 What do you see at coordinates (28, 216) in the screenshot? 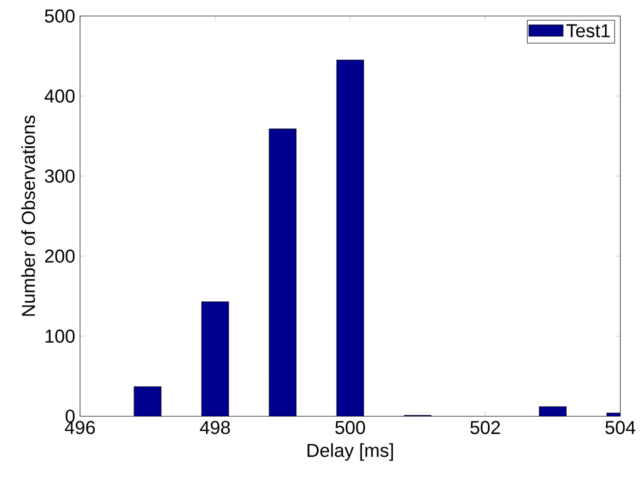
I see `y-axis-title: Number of Observations` at bounding box center [28, 216].